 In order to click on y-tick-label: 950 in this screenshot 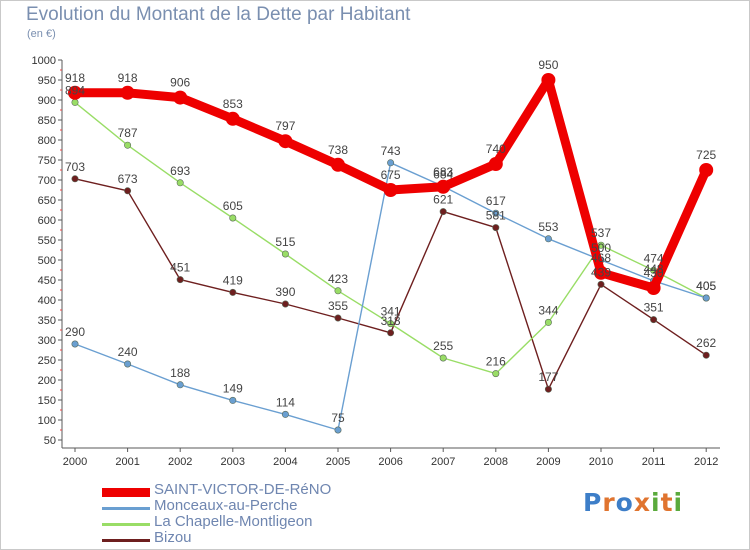, I will do `click(47, 81)`.